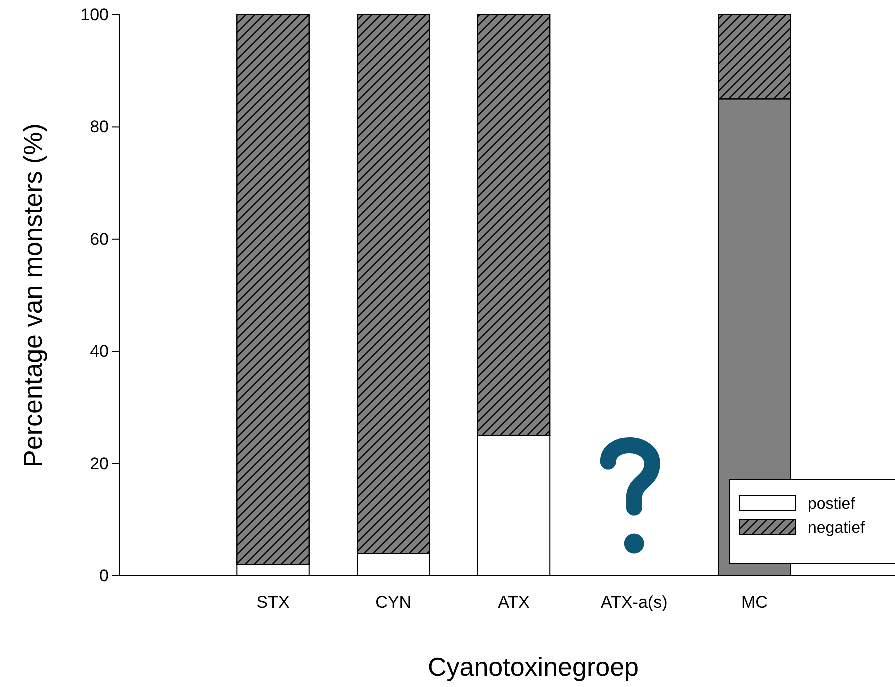  I want to click on y-axis-title: Percentage van monsters (%), so click(33, 296).